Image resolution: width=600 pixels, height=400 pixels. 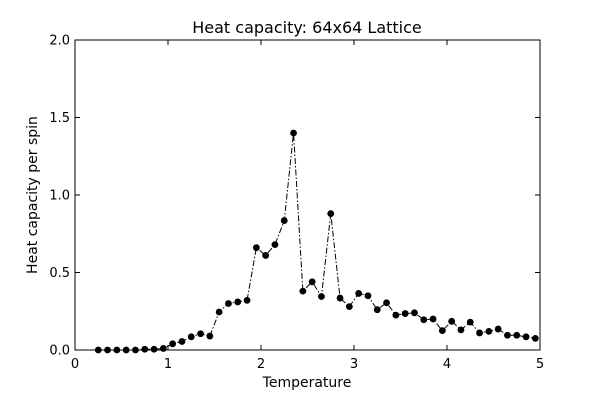 I want to click on y-tick-label: 0.0, so click(x=59, y=351).